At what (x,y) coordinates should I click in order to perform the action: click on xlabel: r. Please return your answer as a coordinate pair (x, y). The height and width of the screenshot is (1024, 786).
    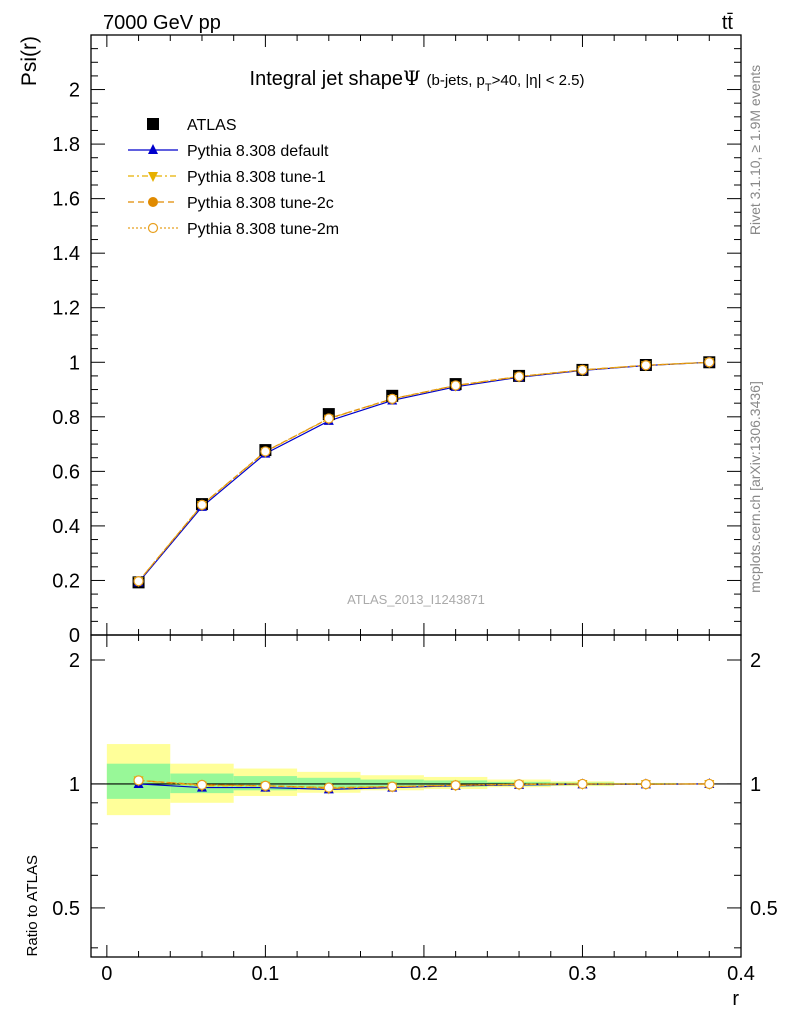
    Looking at the image, I should click on (735, 999).